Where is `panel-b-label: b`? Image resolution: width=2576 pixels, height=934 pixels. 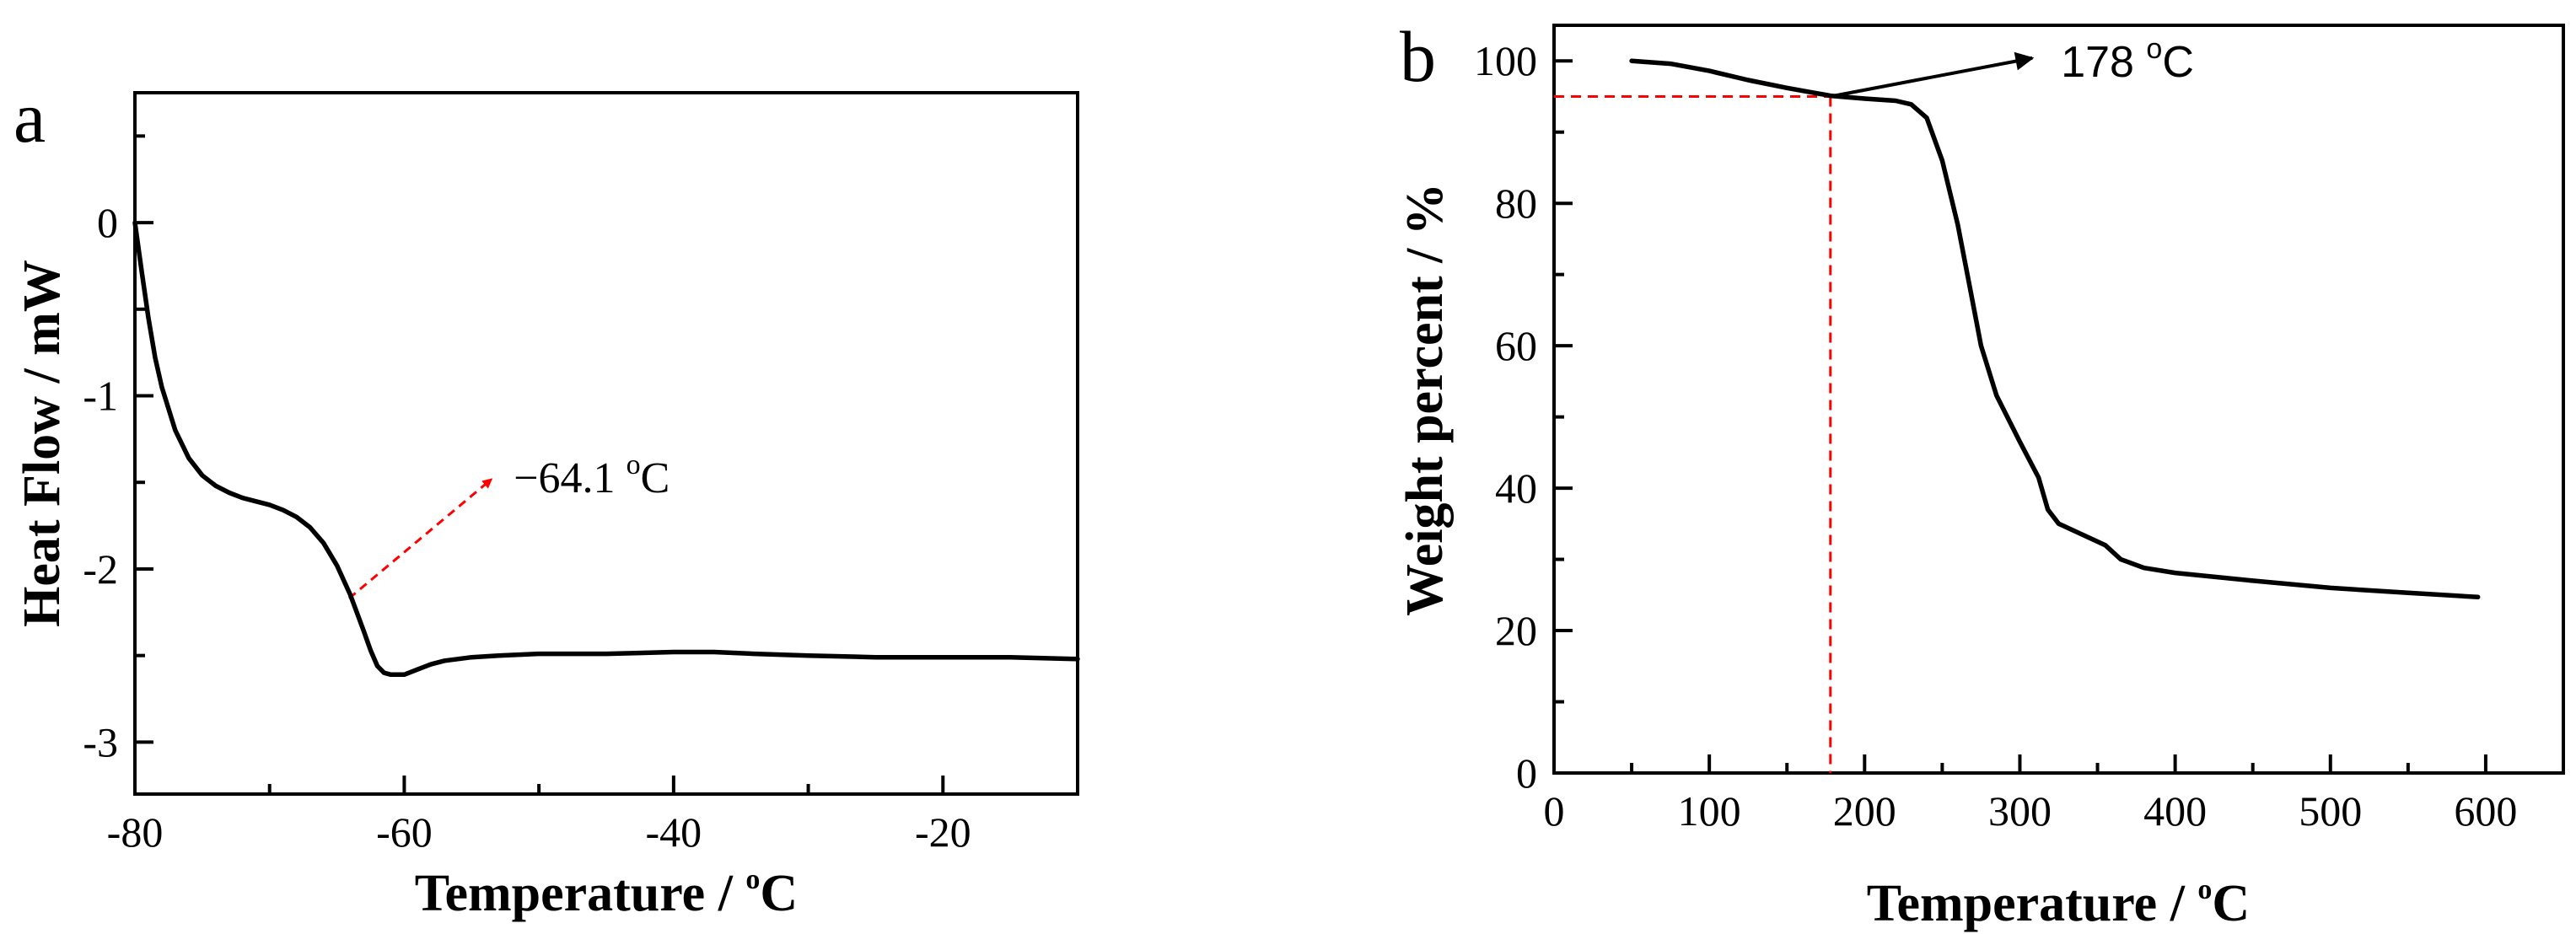
panel-b-label: b is located at coordinates (1418, 56).